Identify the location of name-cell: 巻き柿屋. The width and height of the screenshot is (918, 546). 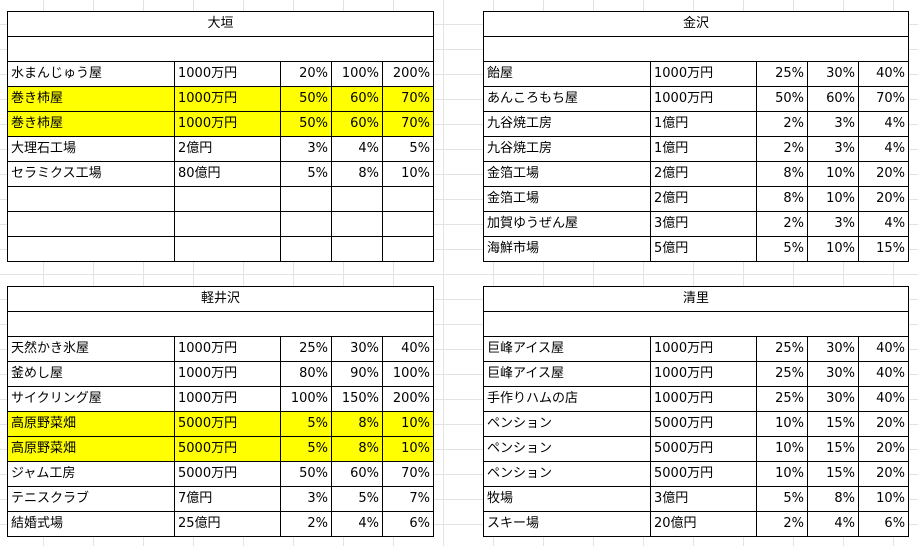
(91, 99).